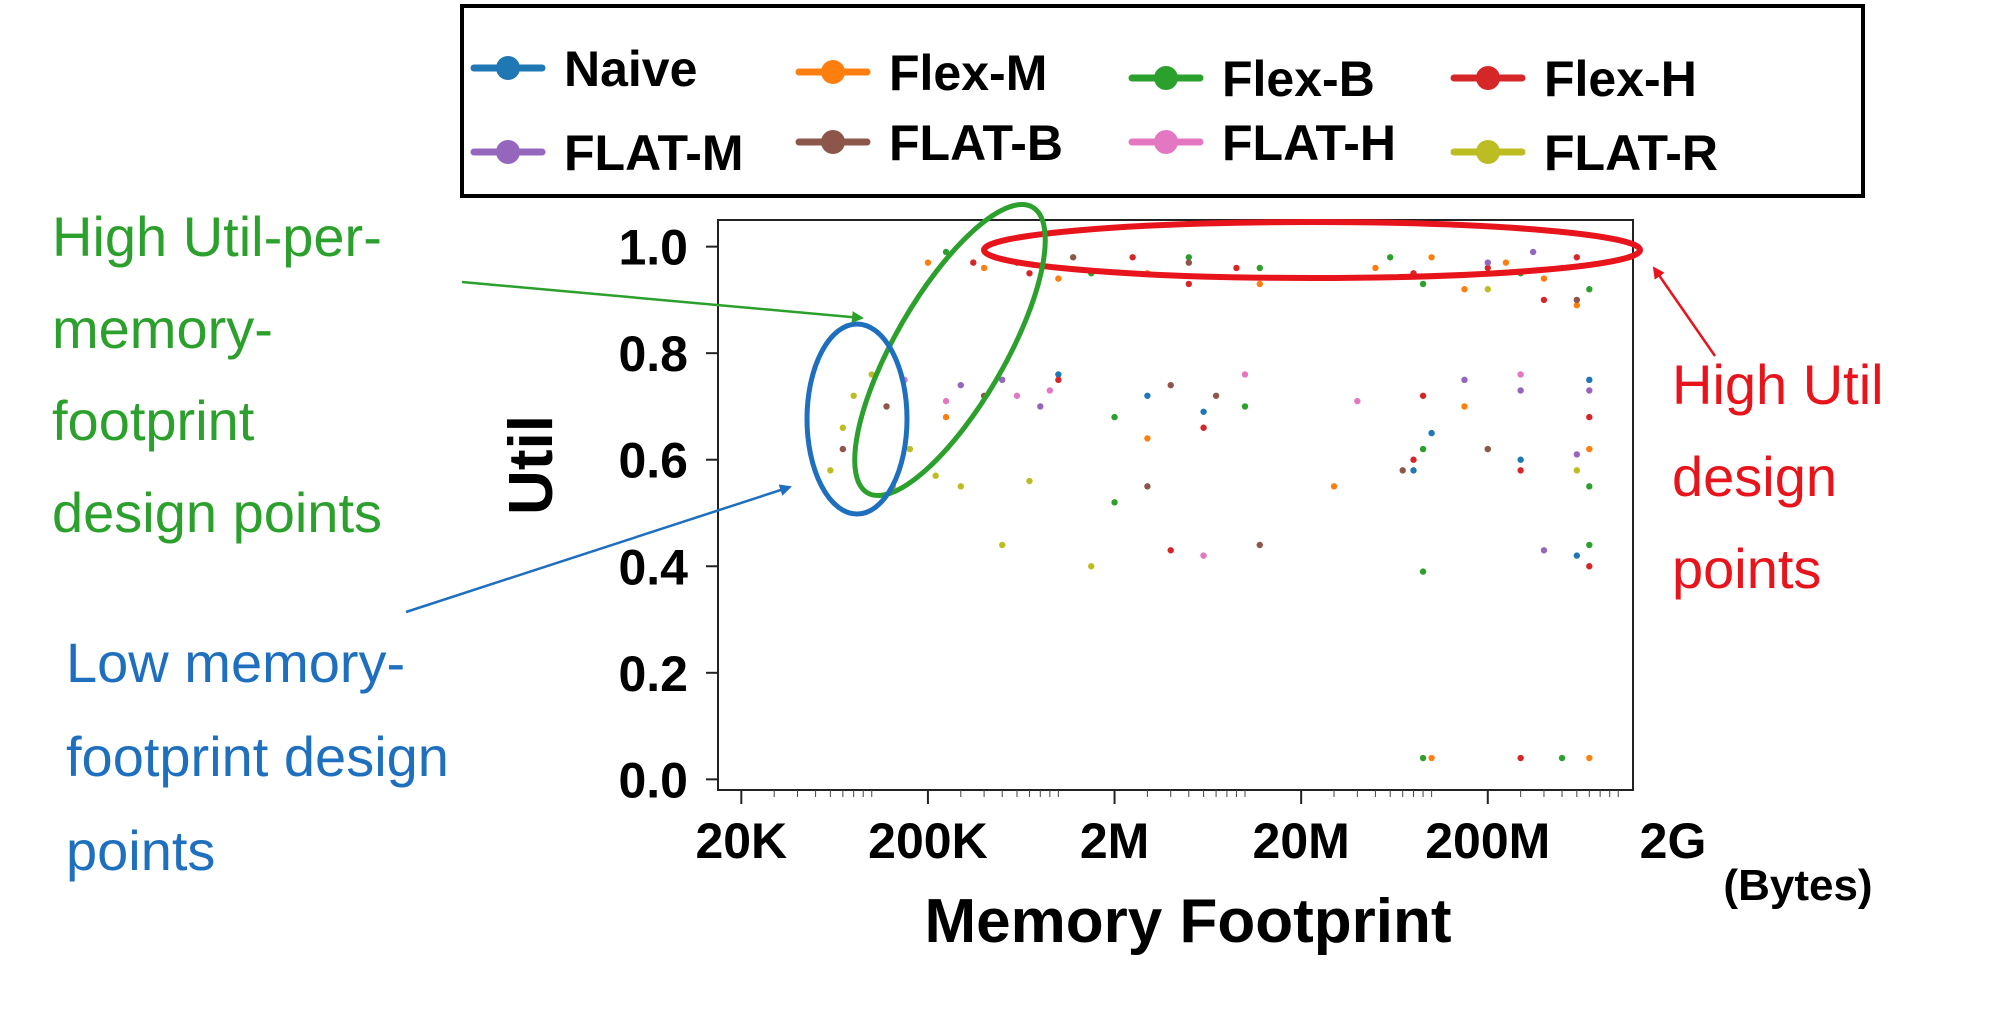 This screenshot has height=1016, width=2016. What do you see at coordinates (1584, 153) in the screenshot?
I see `legend-item: FLAT-R` at bounding box center [1584, 153].